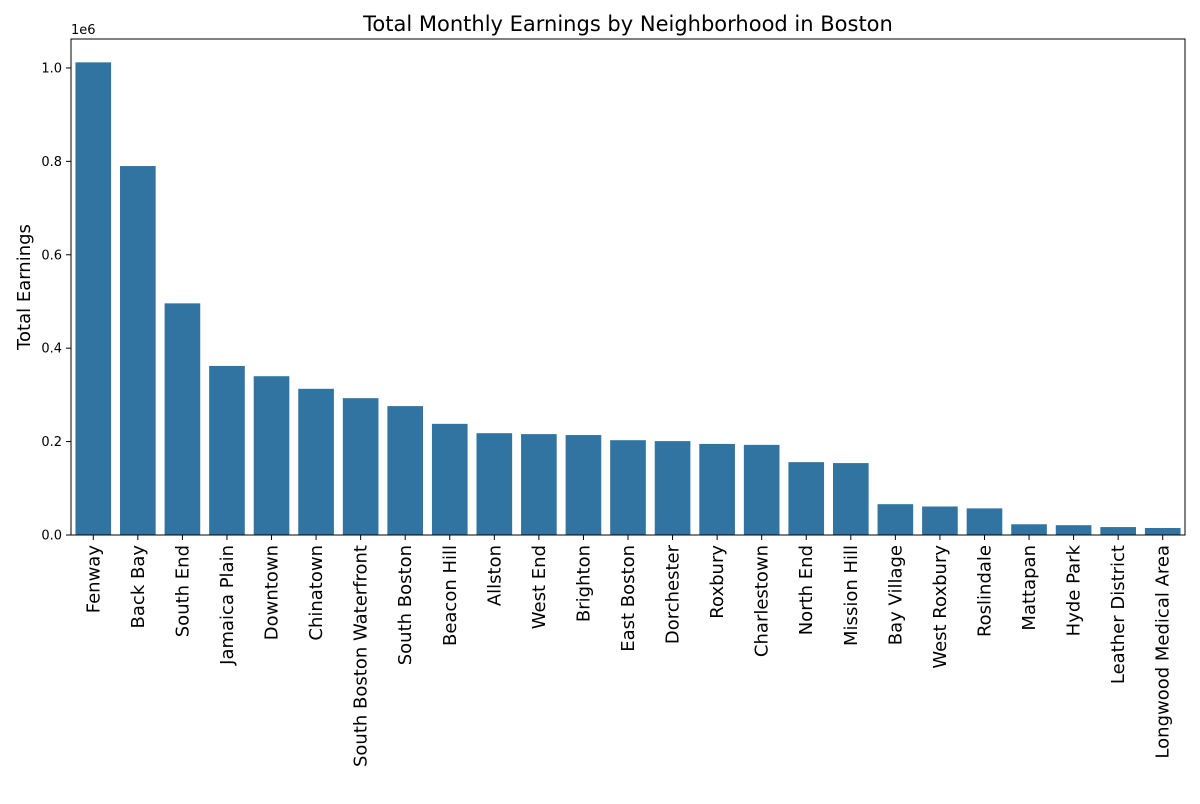 Image resolution: width=1200 pixels, height=804 pixels. What do you see at coordinates (405, 605) in the screenshot?
I see `x-tick-label: South Boston` at bounding box center [405, 605].